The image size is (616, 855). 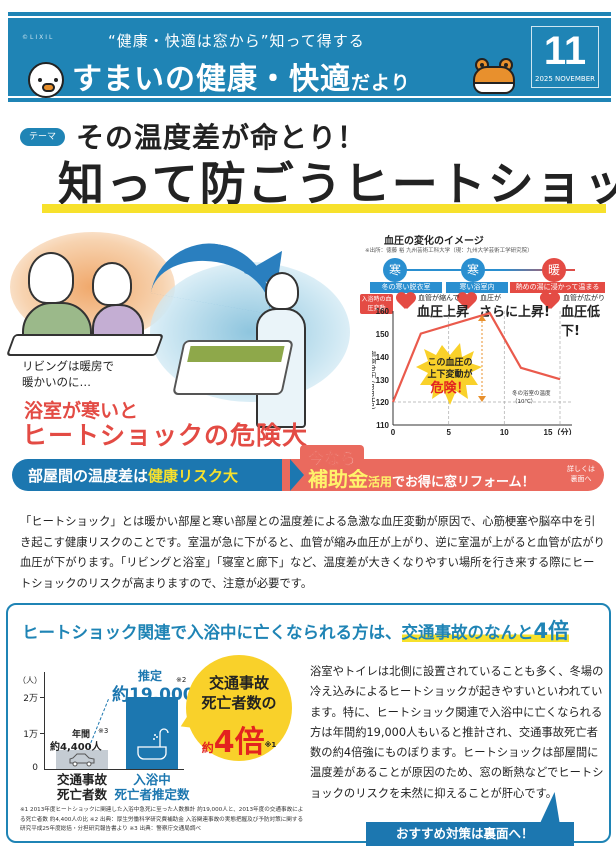 I want to click on tick-mark, so click(x=42, y=733).